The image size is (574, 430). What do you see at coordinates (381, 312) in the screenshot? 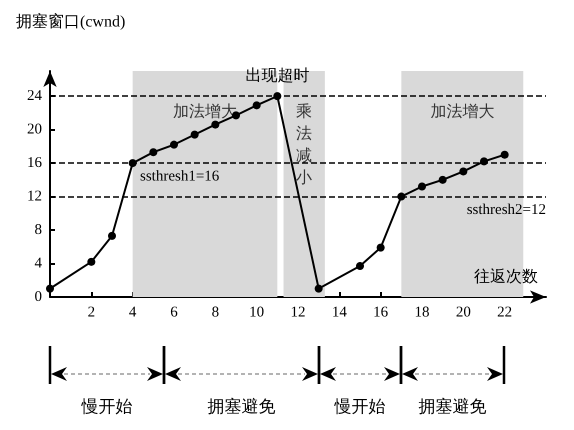
I see `x-tick-label: 16` at bounding box center [381, 312].